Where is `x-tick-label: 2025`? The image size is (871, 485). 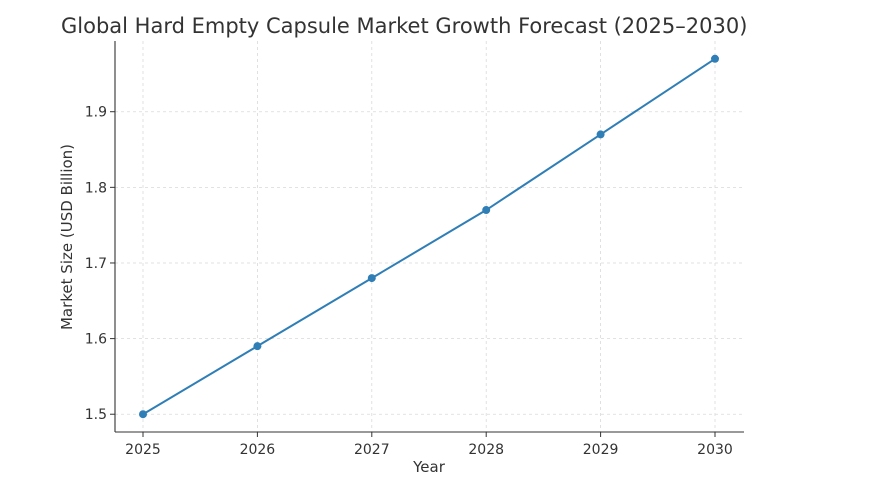
x-tick-label: 2025 is located at coordinates (143, 450).